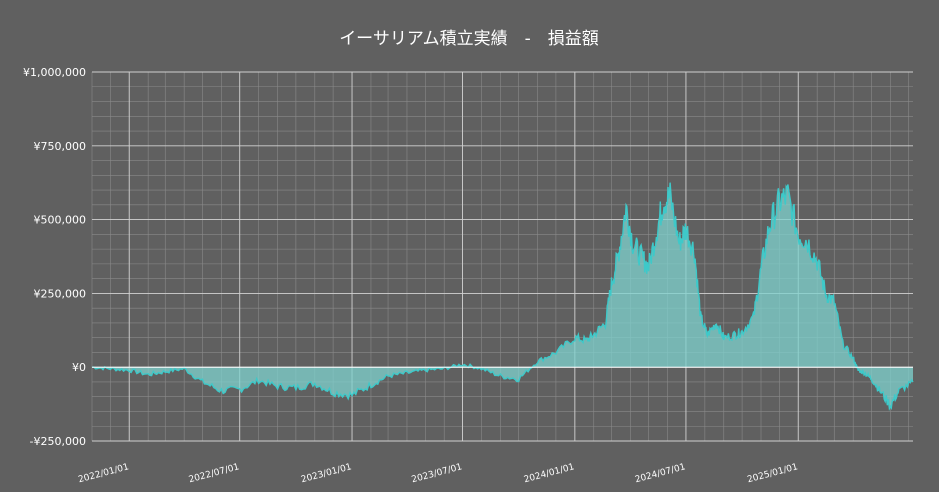  Describe the element at coordinates (79, 367) in the screenshot. I see `y-tick-label: ¥0` at that location.